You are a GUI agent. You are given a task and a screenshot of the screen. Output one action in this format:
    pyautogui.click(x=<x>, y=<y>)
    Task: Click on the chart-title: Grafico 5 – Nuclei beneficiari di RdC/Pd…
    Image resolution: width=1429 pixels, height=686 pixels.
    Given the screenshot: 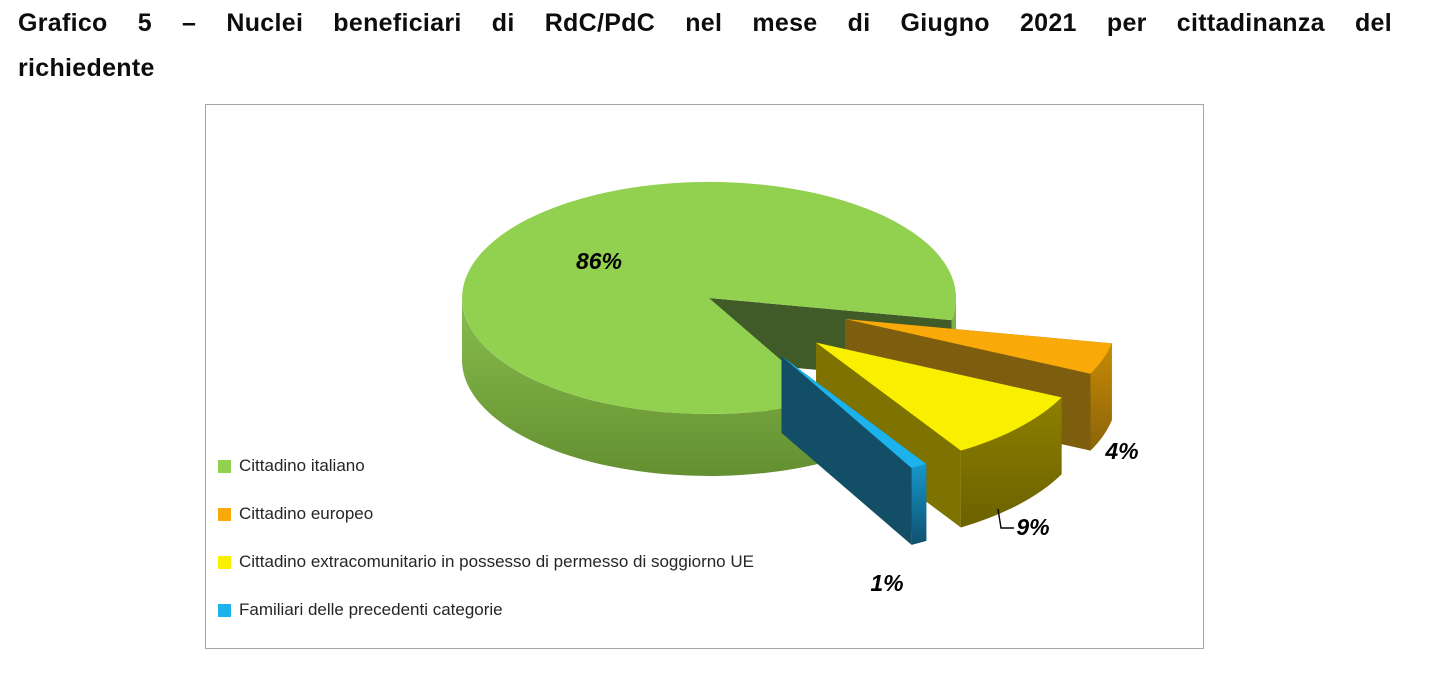 What is the action you would take?
    pyautogui.click(x=705, y=45)
    